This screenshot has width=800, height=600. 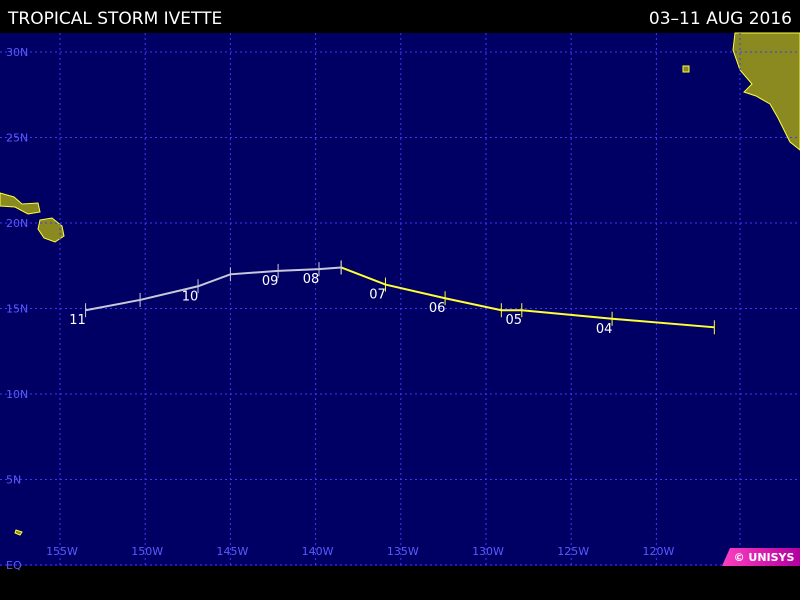 What do you see at coordinates (20, 203) in the screenshot?
I see `land-oahu` at bounding box center [20, 203].